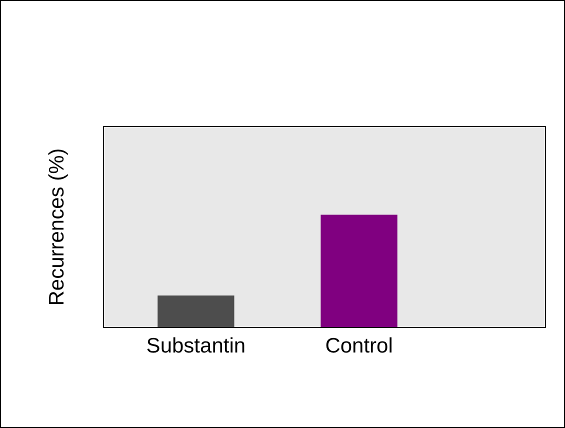 This screenshot has height=428, width=565. What do you see at coordinates (196, 346) in the screenshot?
I see `x-tick-label: Substantin` at bounding box center [196, 346].